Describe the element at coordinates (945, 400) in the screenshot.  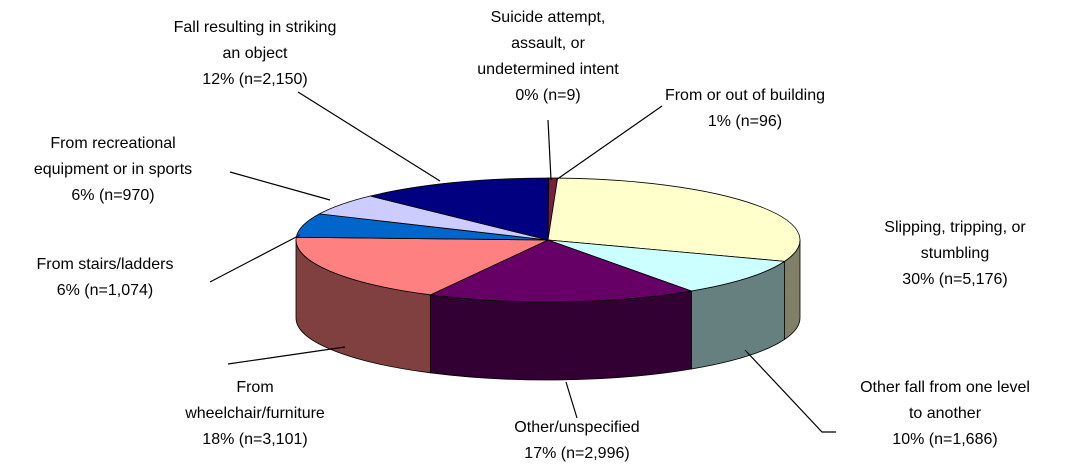
I see `slice-label: Other fall from one level to another` at that location.